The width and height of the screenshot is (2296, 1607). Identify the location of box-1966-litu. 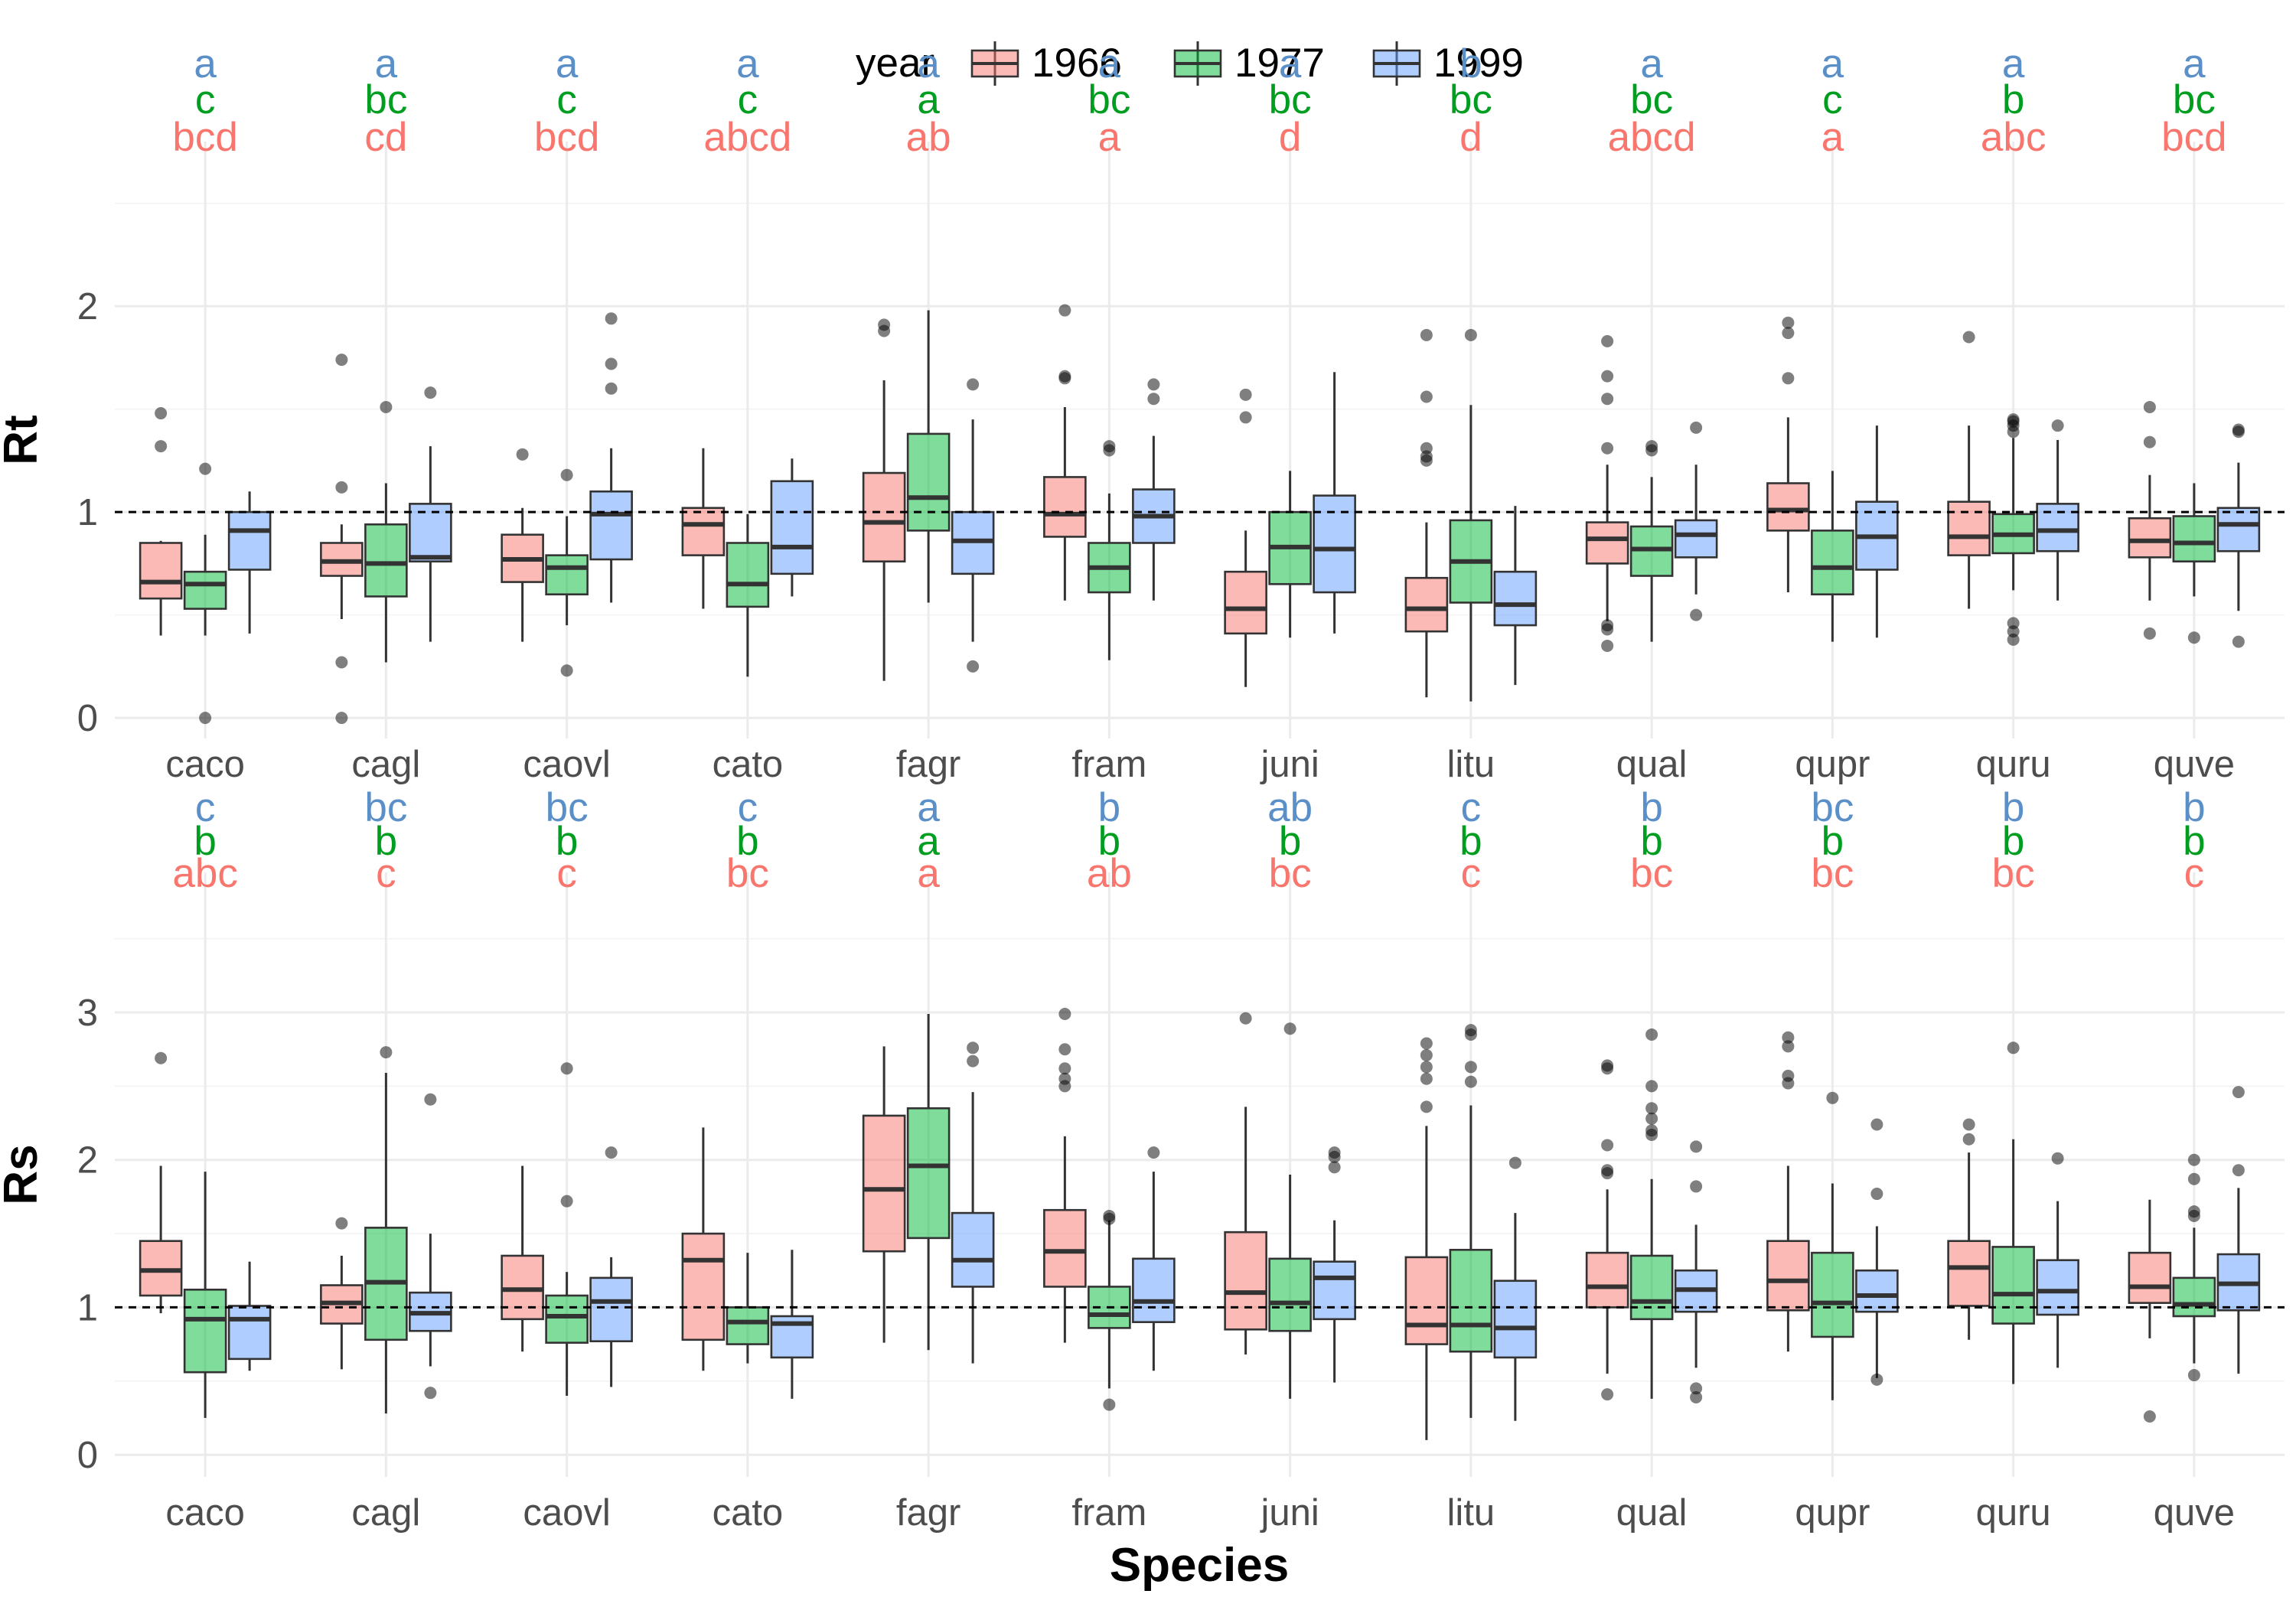
(1426, 513).